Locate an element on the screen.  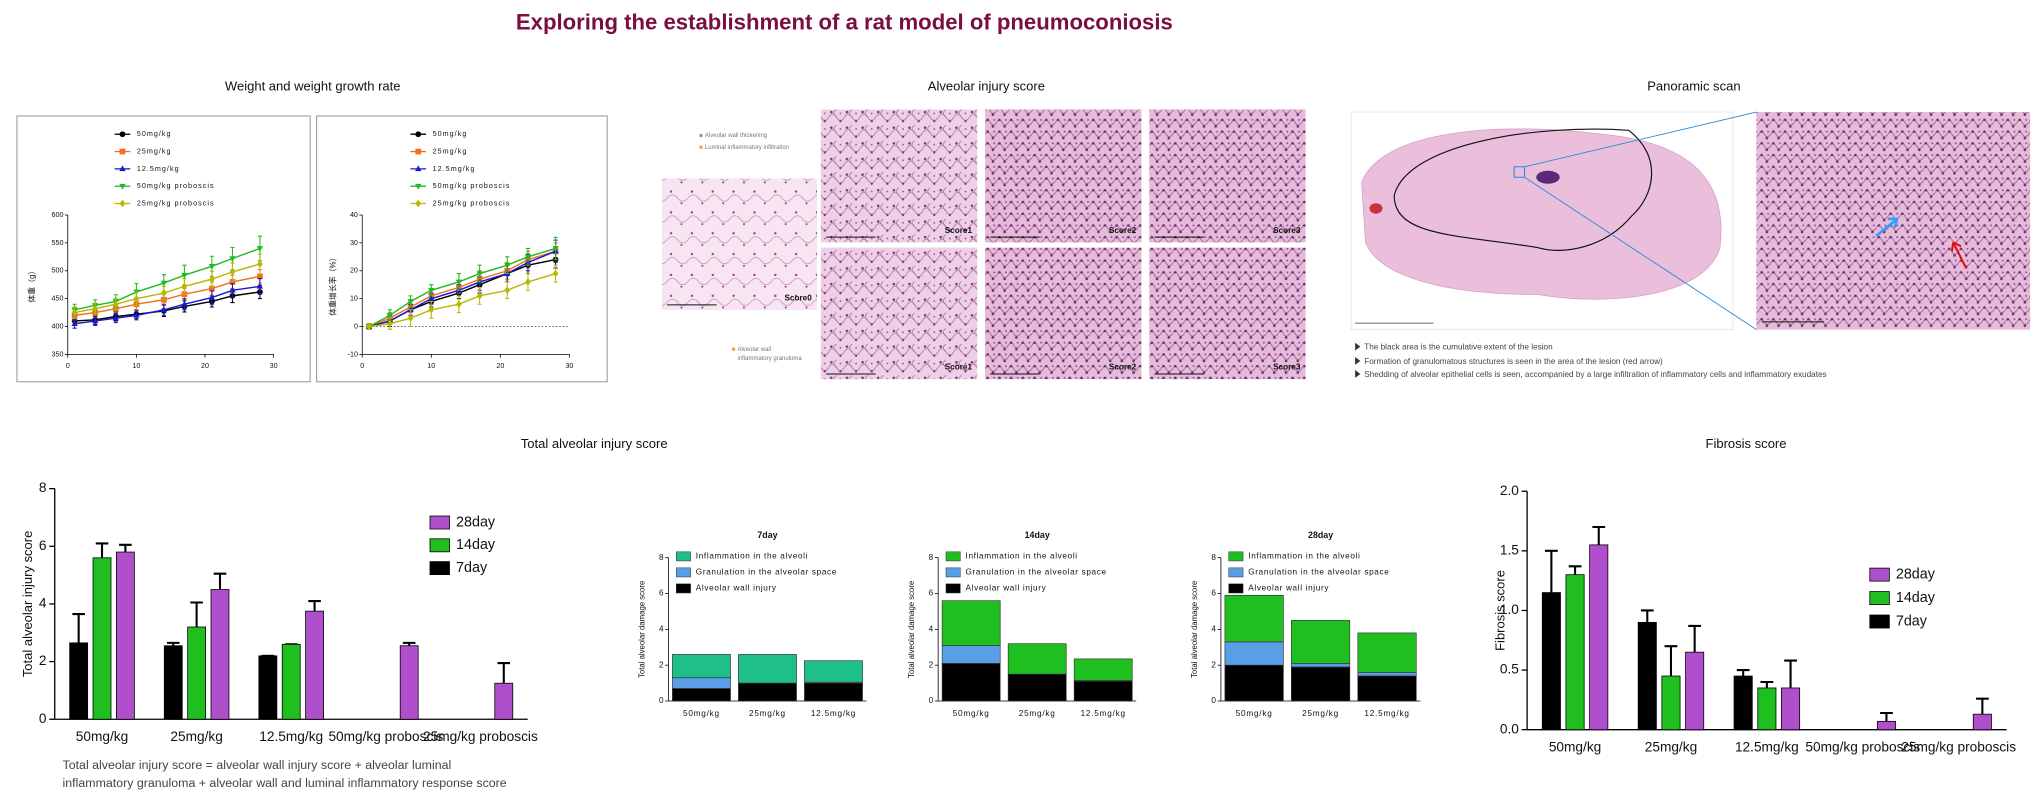
y-tick-label: 10 is located at coordinates (354, 299).